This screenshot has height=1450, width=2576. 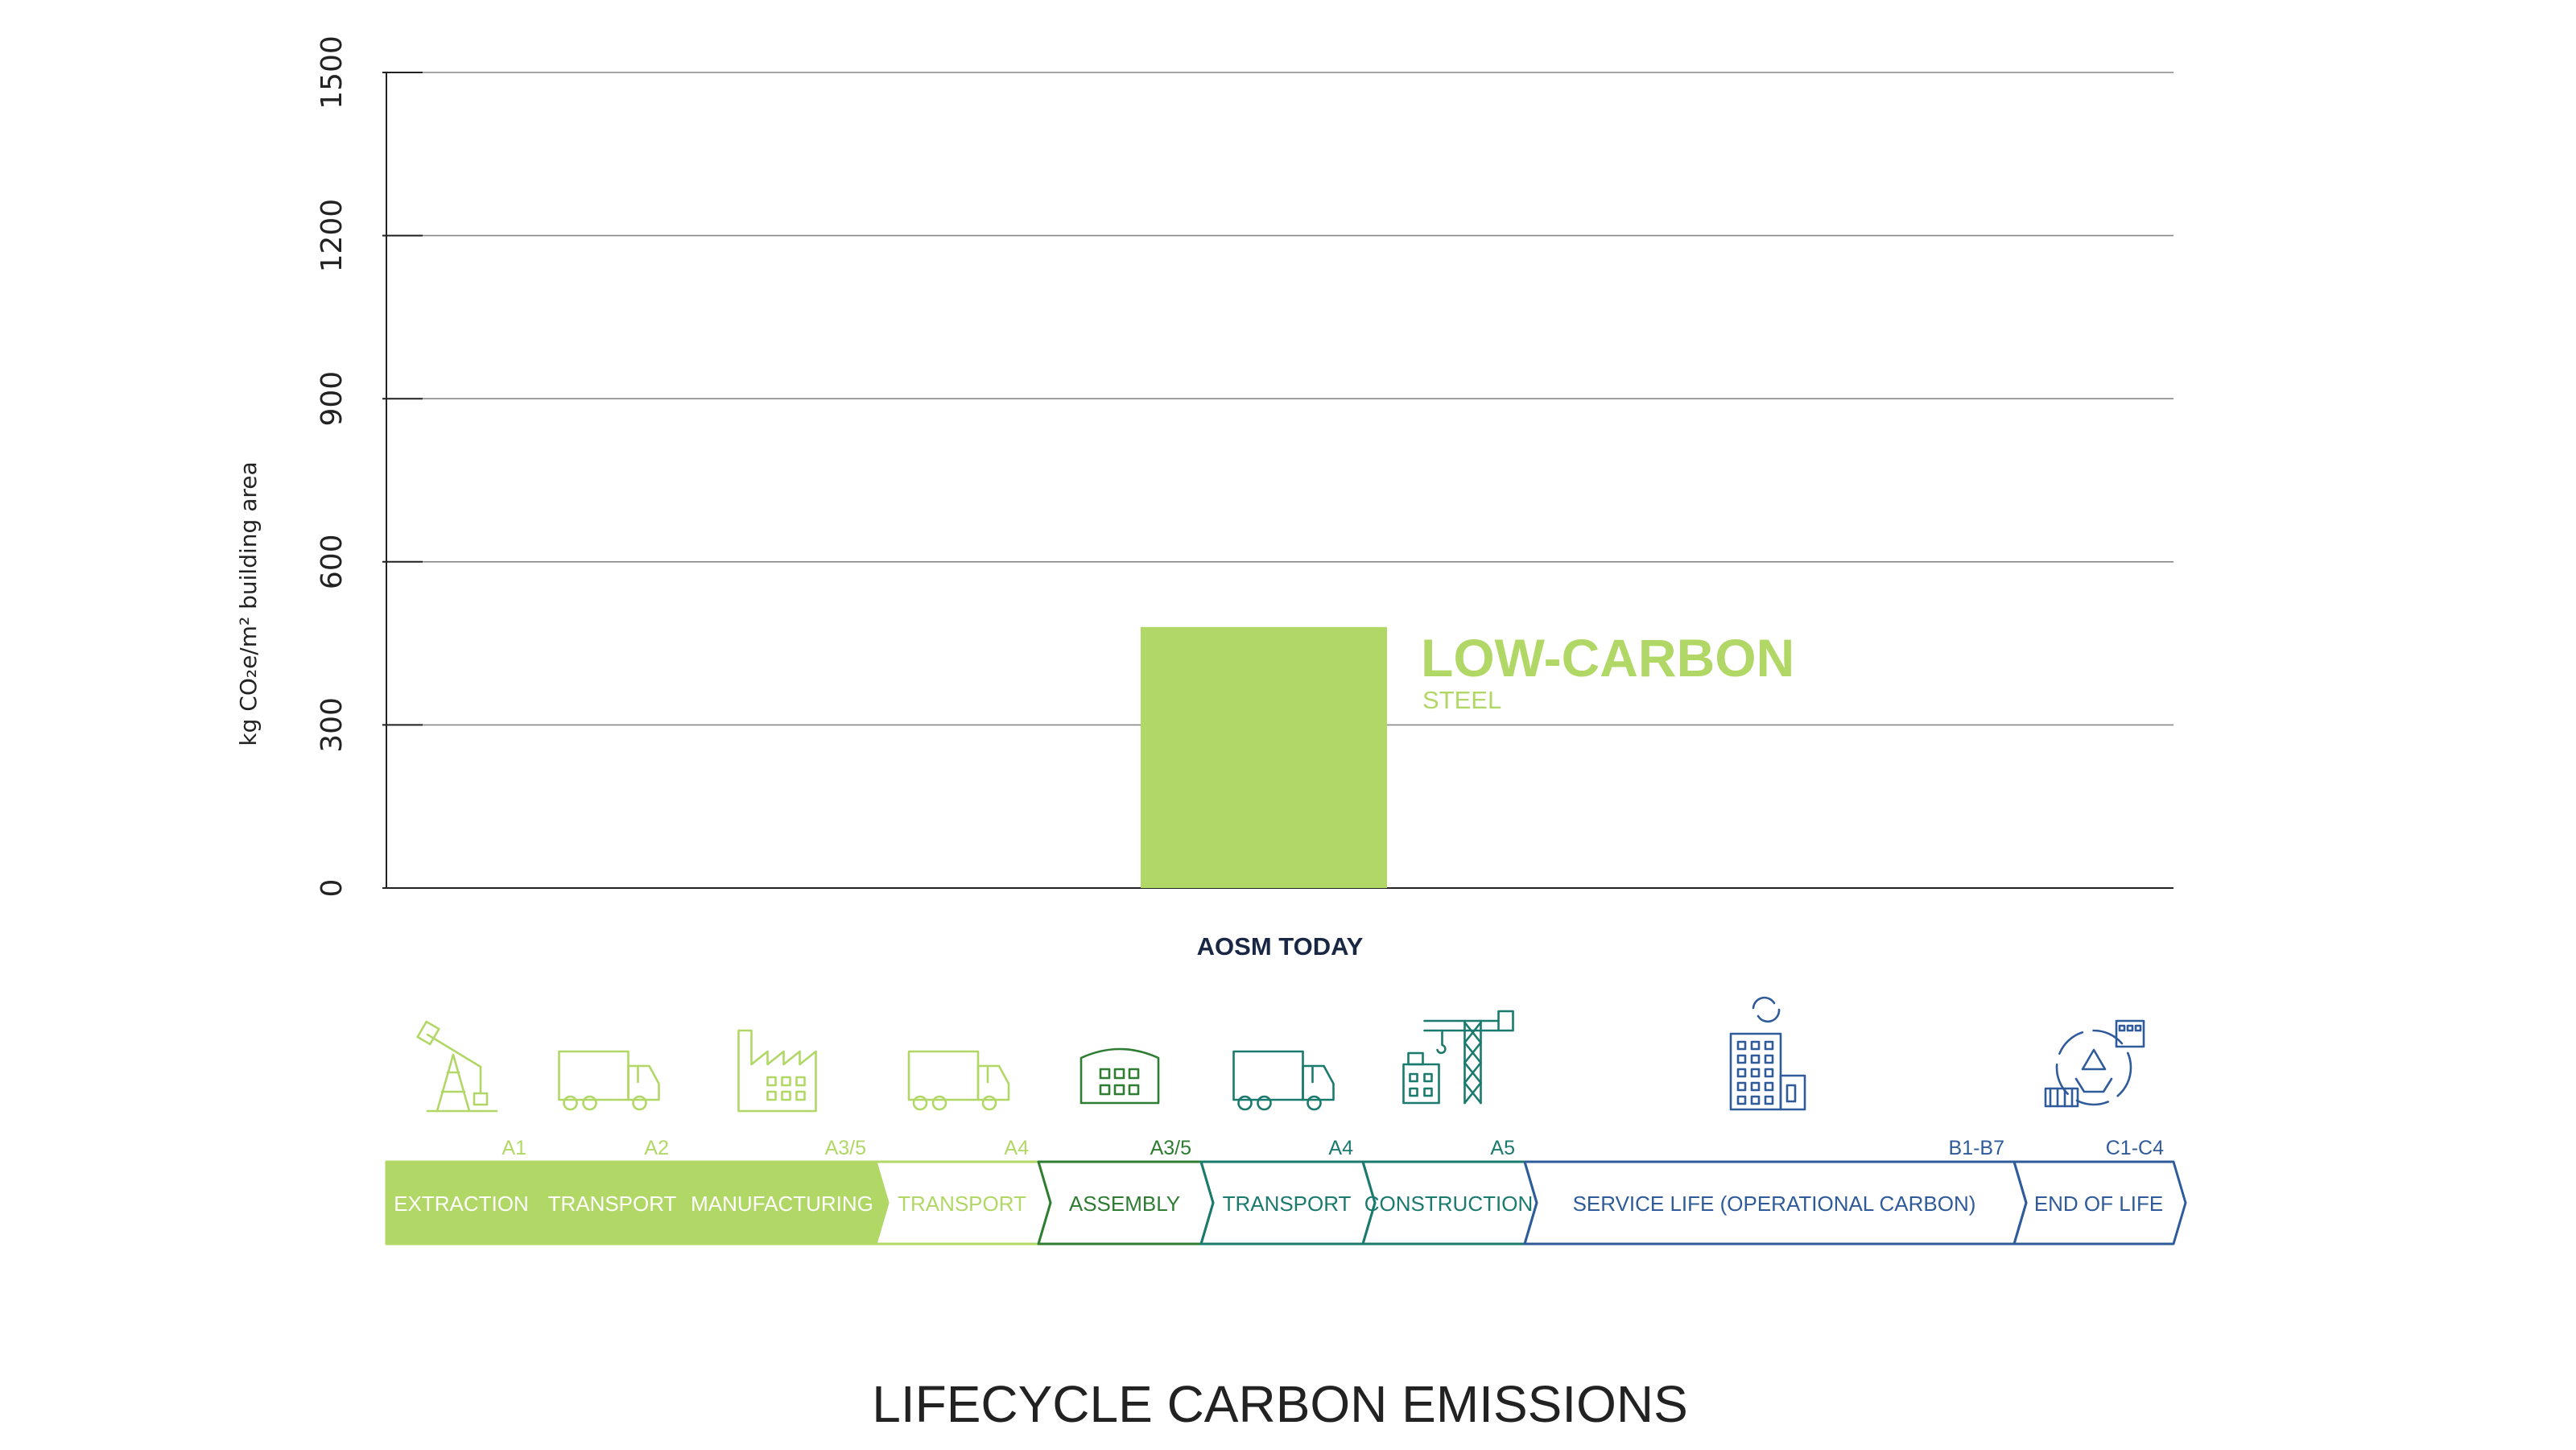 I want to click on y-tick-label: 1200, so click(x=332, y=236).